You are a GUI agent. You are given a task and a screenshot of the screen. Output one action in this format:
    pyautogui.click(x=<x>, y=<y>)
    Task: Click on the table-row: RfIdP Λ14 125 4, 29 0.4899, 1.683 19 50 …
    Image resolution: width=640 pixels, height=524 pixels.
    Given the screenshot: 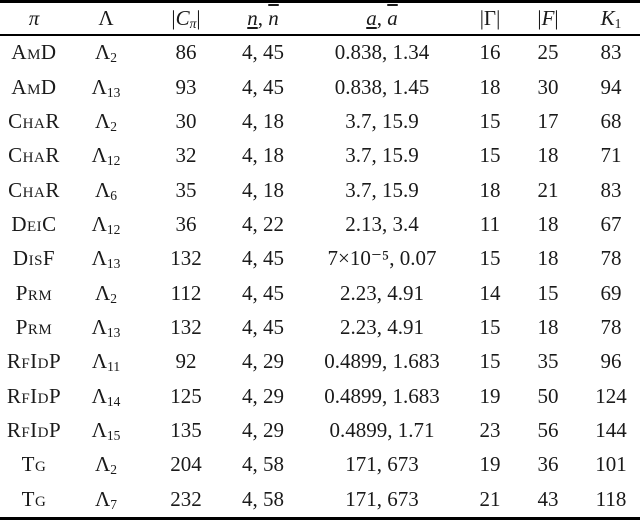 What is the action you would take?
    pyautogui.click(x=320, y=396)
    